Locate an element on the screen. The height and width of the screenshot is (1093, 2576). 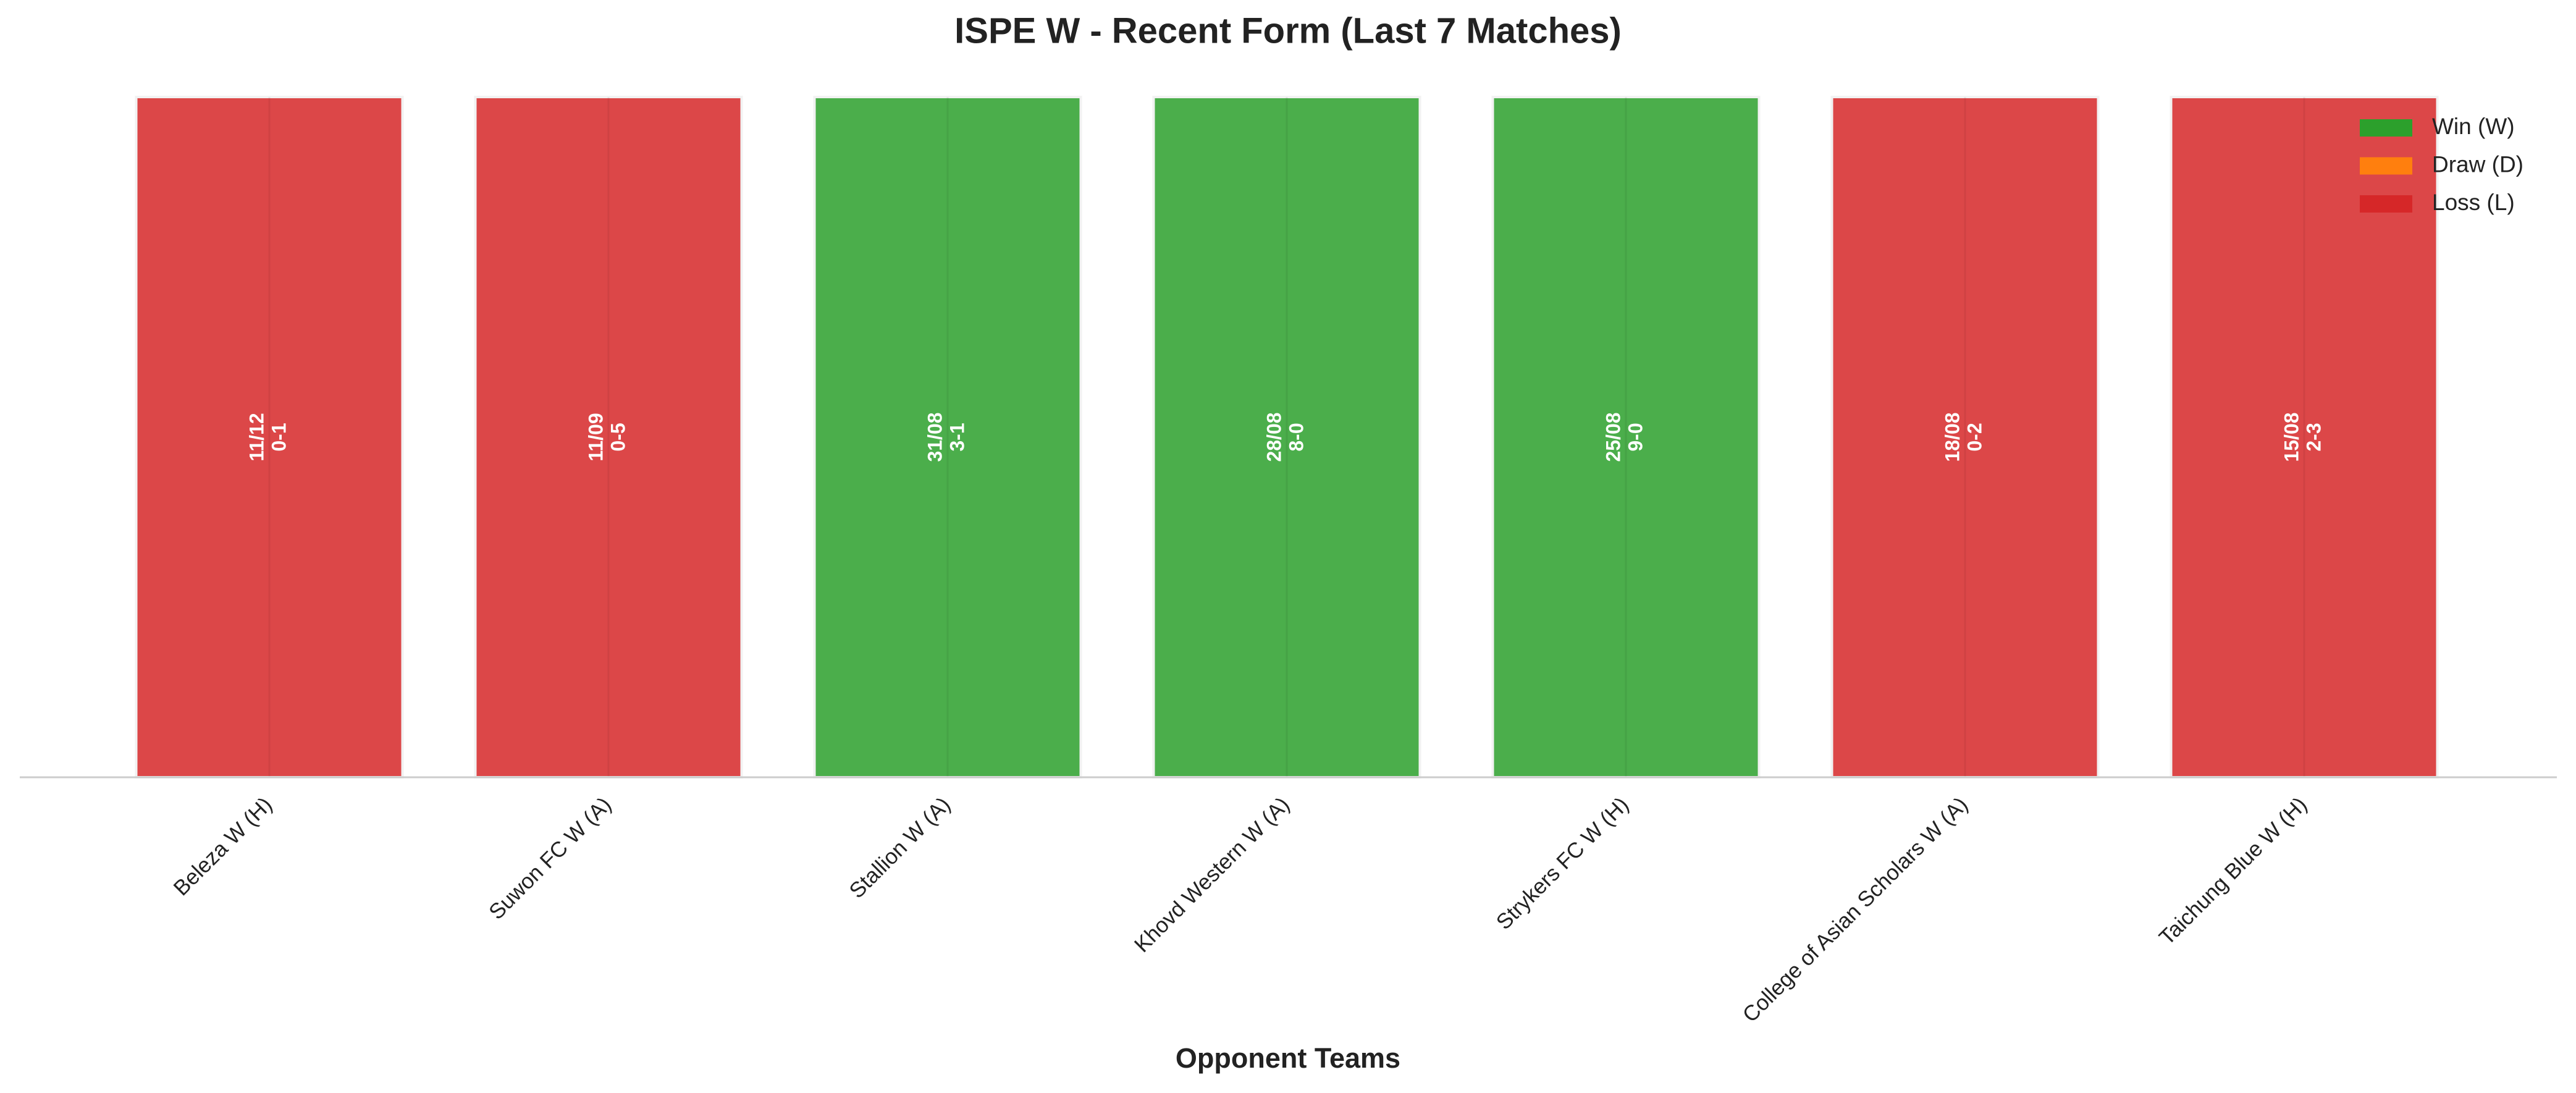
legend-label: Loss (L) is located at coordinates (2473, 202).